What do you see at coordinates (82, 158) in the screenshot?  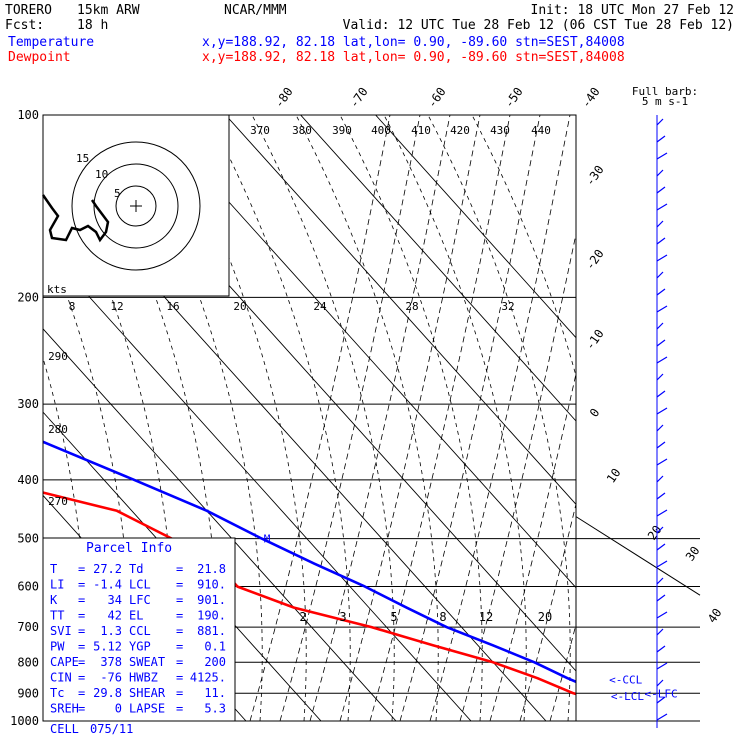 I see `hodograph-ring-label-15: 15` at bounding box center [82, 158].